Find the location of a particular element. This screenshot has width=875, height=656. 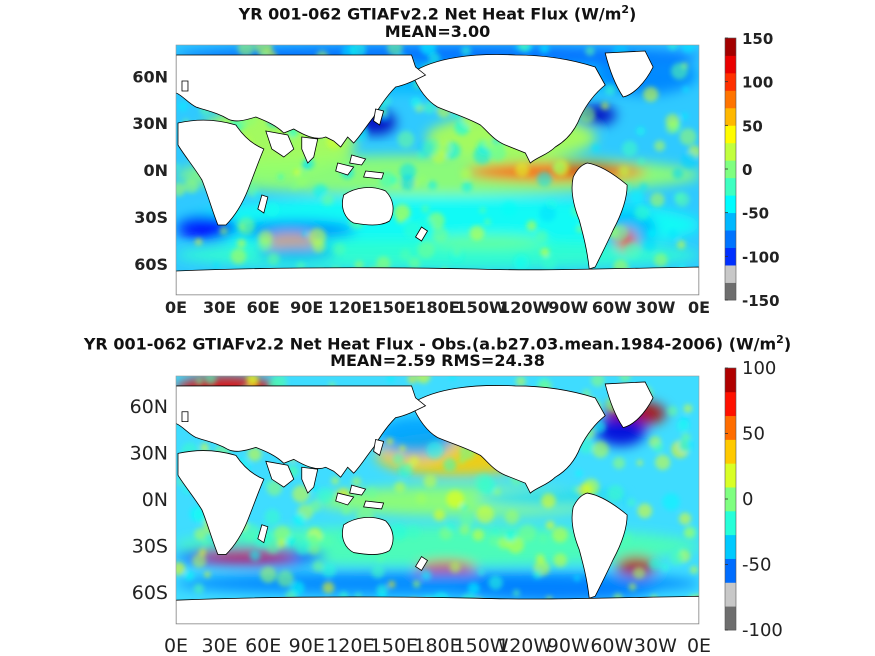

chart2-colorbar: 100 50 0 -50 -100 is located at coordinates (753, 499).